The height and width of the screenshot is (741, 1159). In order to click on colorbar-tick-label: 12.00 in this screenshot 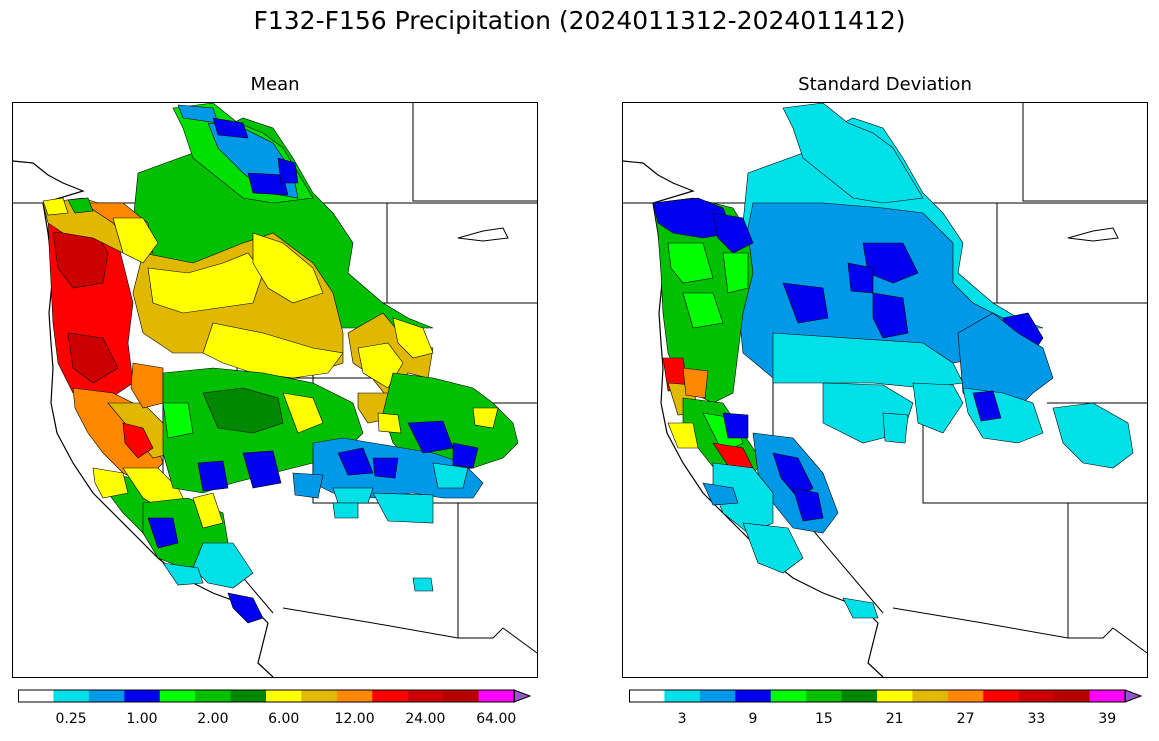, I will do `click(354, 719)`.